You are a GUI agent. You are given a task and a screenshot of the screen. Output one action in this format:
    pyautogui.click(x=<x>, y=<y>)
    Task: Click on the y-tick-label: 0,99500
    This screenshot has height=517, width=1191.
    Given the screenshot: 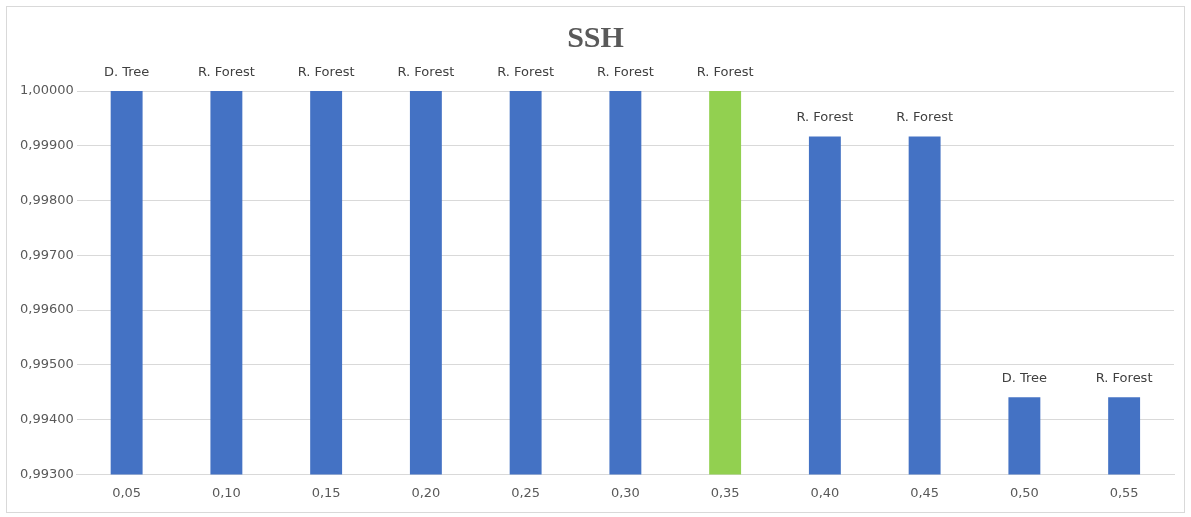 What is the action you would take?
    pyautogui.click(x=46, y=364)
    